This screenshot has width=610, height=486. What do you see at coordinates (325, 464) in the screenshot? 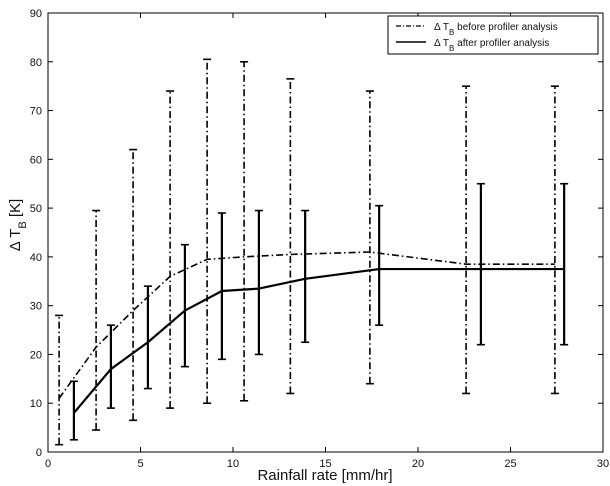
I see `x-tick-label: 15` at bounding box center [325, 464].